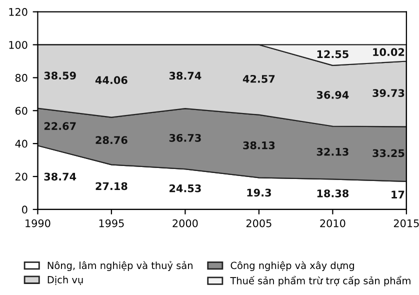 This screenshot has height=295, width=419. What do you see at coordinates (259, 223) in the screenshot?
I see `x-tick-label: 2005` at bounding box center [259, 223].